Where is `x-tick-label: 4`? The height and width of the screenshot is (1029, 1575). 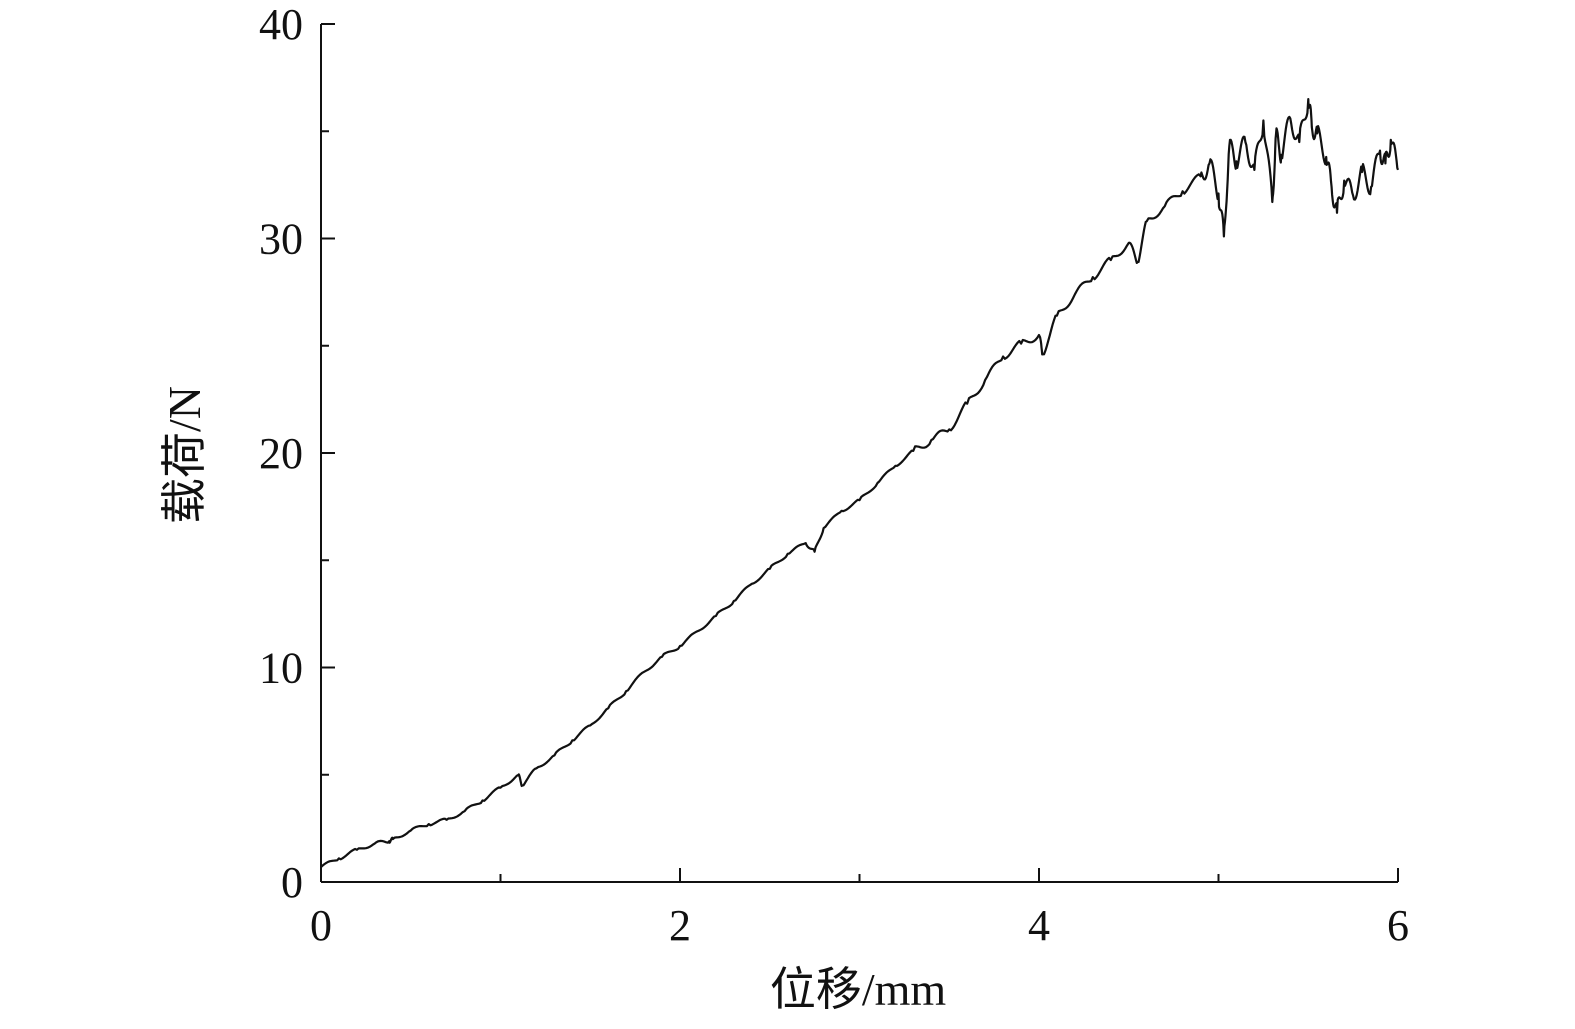 x-tick-label: 4 is located at coordinates (1039, 925).